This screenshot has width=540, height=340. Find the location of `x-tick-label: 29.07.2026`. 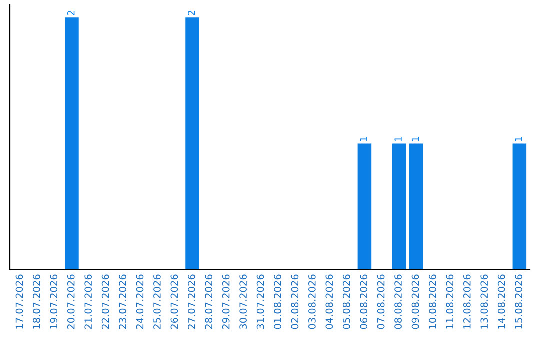

x-tick-label: 29.07.2026 is located at coordinates (226, 302).